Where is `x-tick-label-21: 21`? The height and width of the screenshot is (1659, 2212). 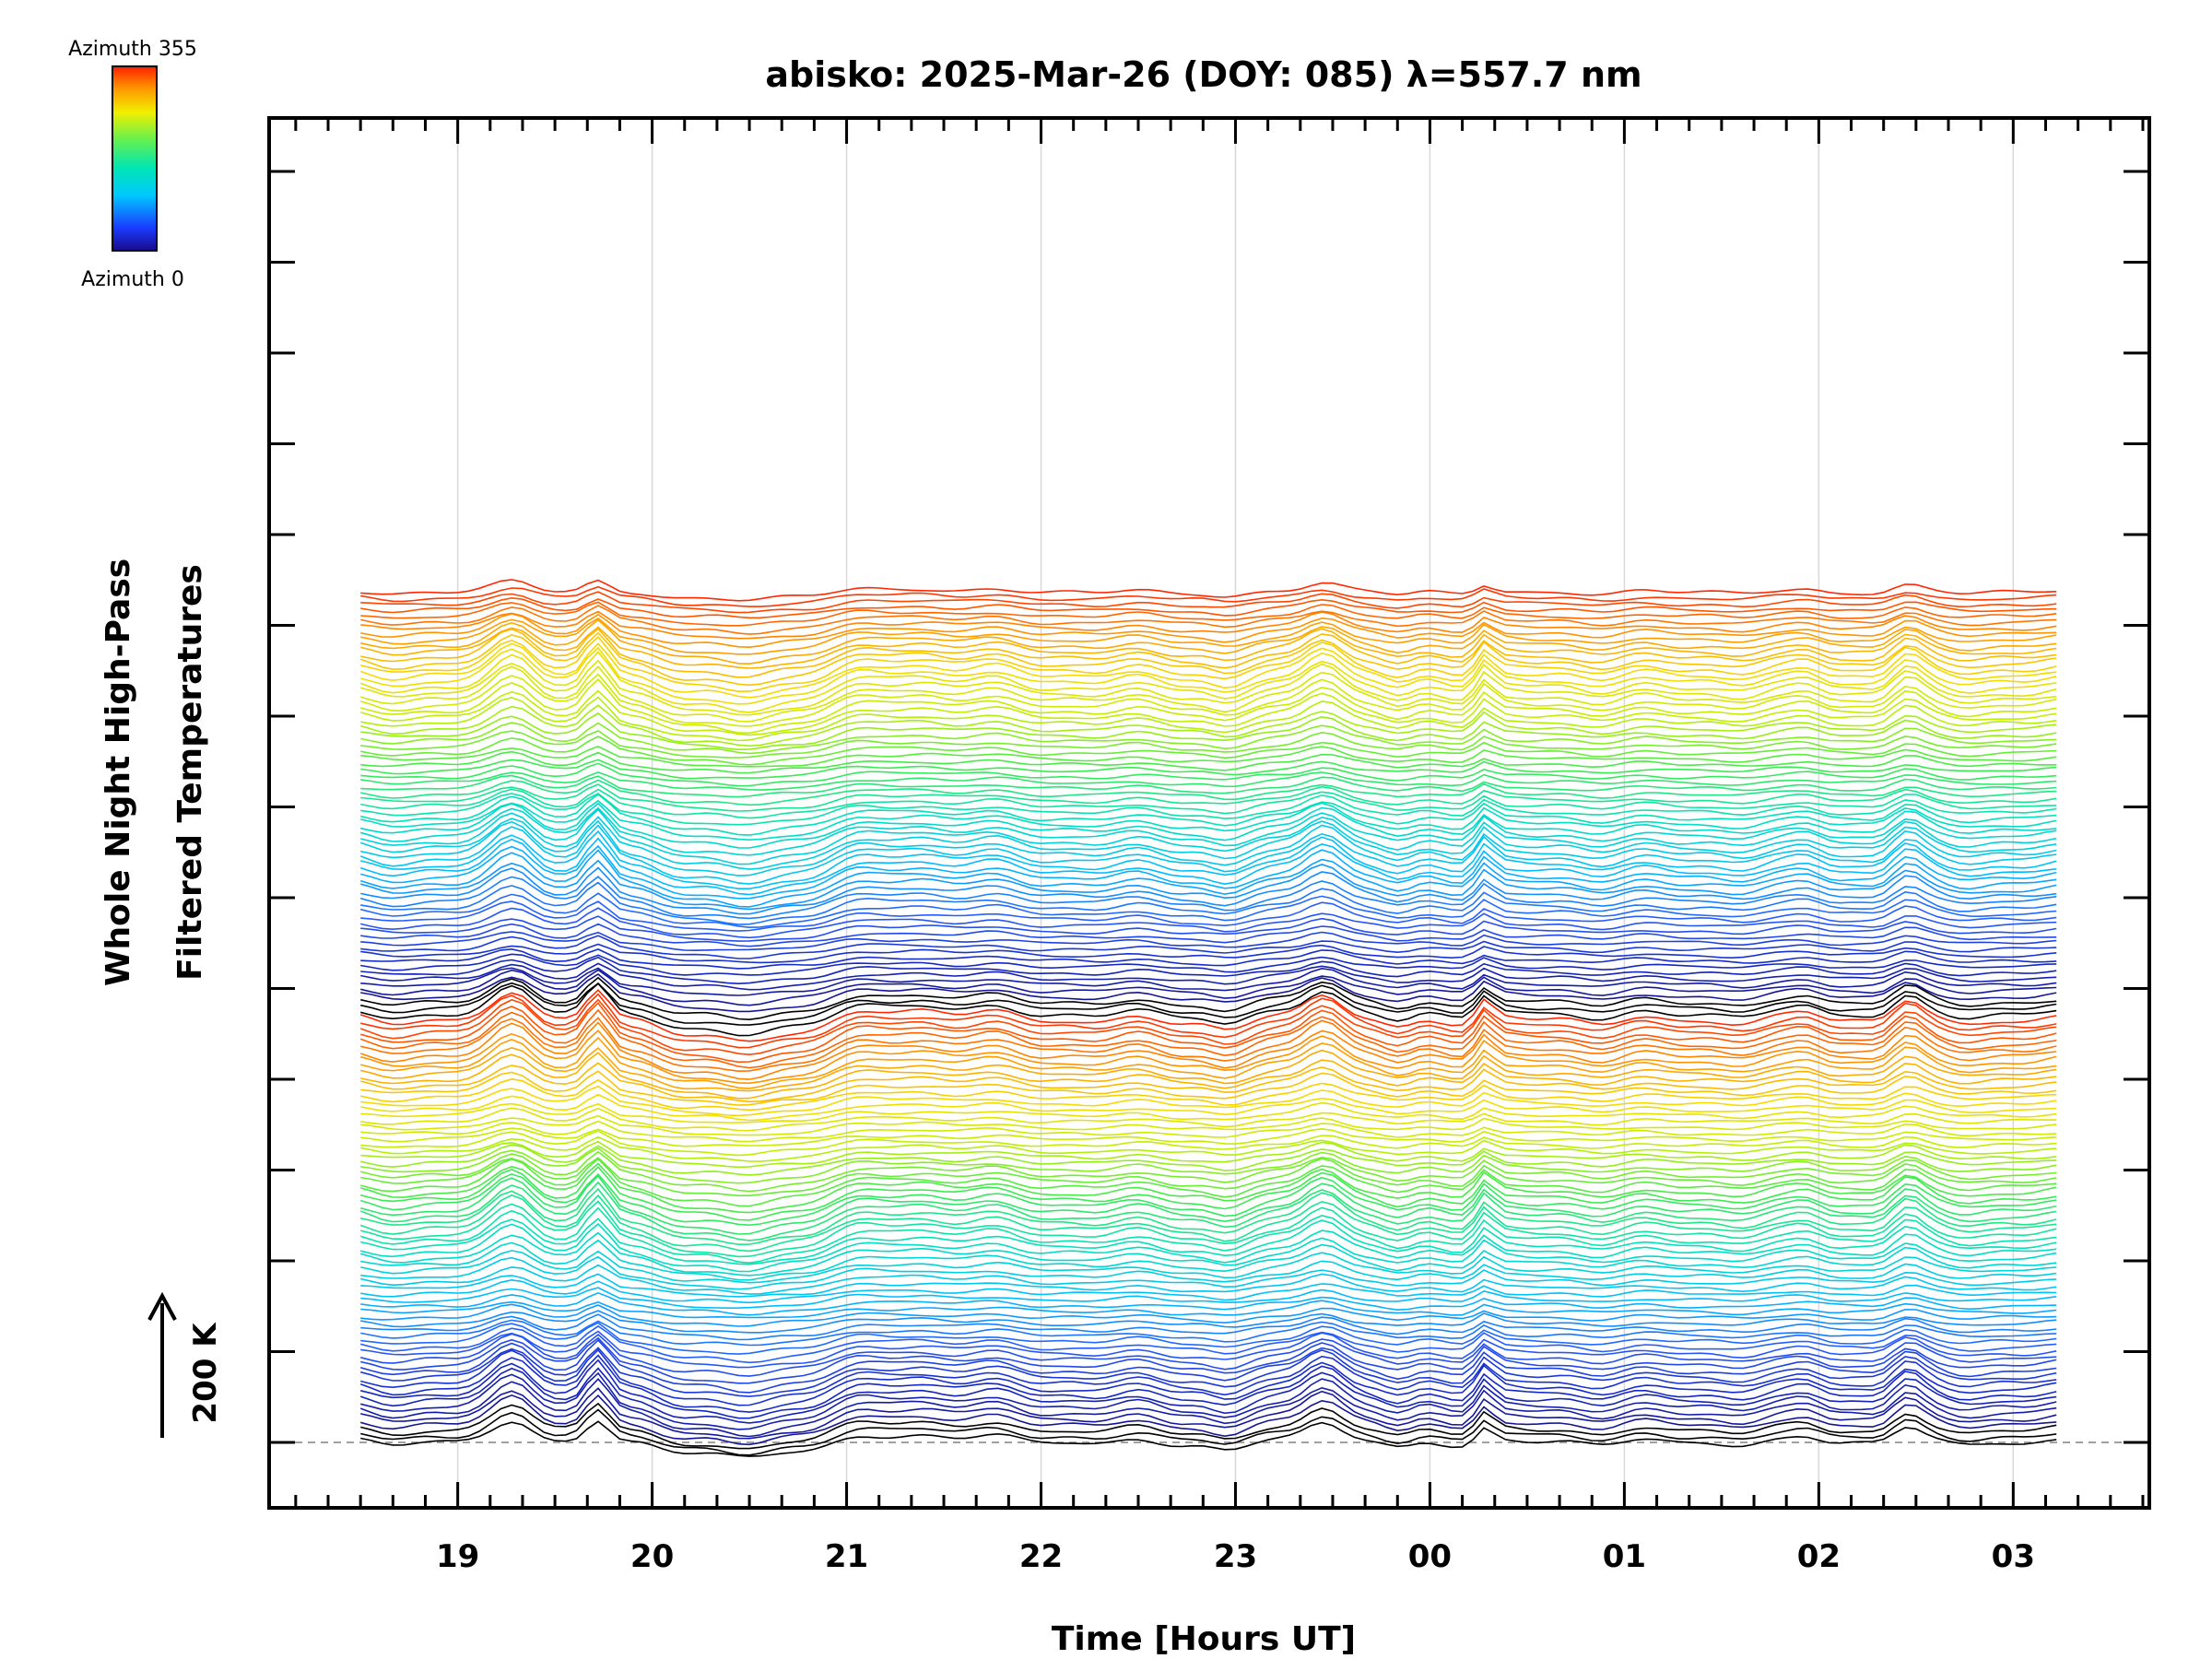 x-tick-label-21: 21 is located at coordinates (846, 1556).